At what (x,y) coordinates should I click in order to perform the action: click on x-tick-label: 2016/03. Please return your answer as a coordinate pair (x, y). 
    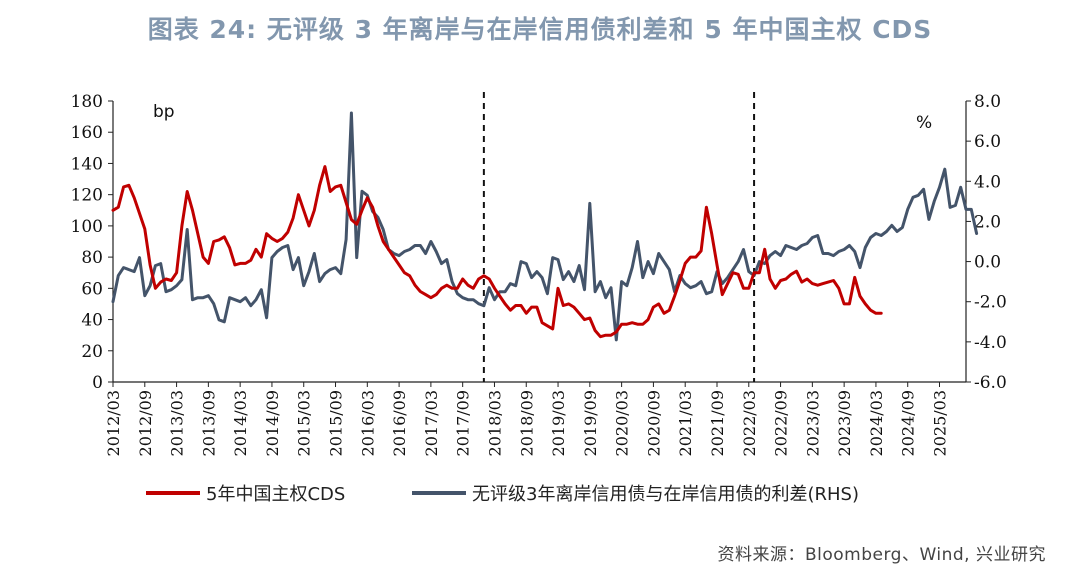
    Looking at the image, I should click on (367, 423).